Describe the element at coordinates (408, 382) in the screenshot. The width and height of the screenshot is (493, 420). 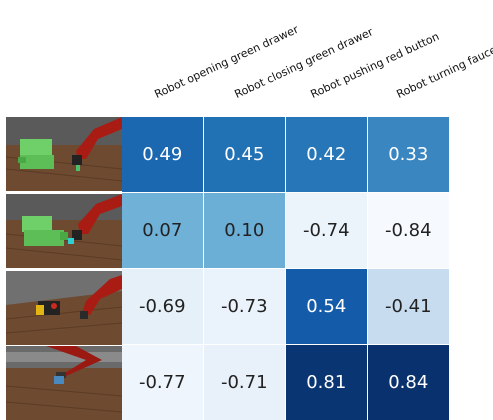
I see `heatmap-cell: 0.84` at that location.